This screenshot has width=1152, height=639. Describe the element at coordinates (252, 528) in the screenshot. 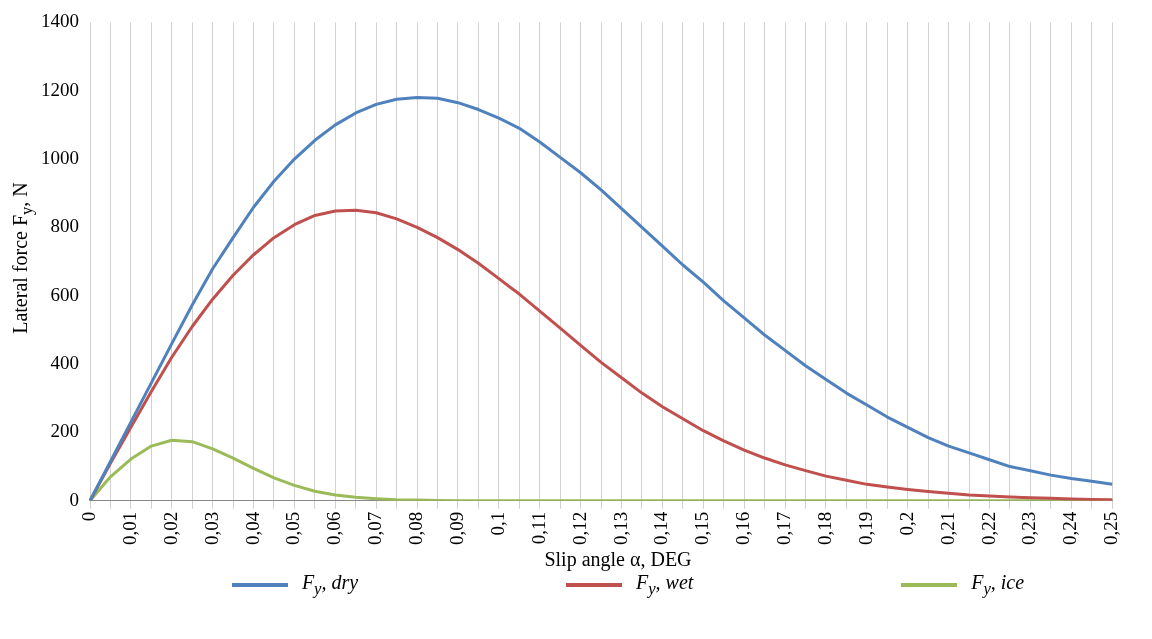

I see `x-tick-label: 0,04` at that location.